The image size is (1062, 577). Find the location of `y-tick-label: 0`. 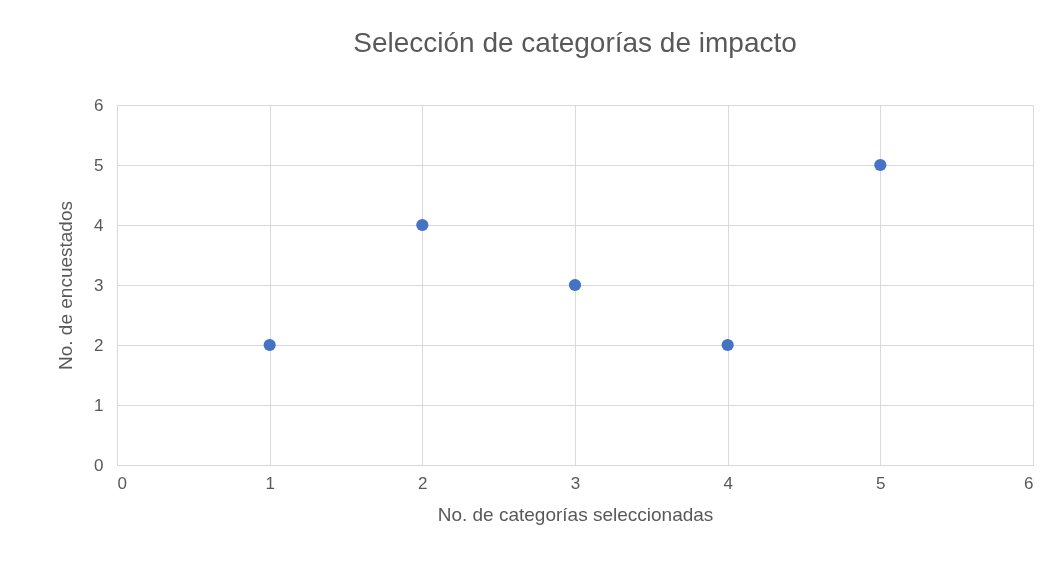

y-tick-label: 0 is located at coordinates (99, 465).